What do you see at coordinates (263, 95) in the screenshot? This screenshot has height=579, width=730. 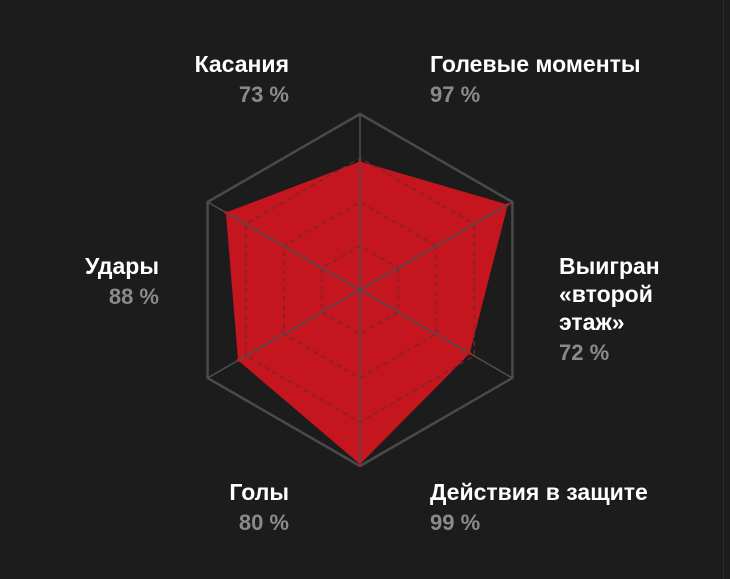 I see `axis-value: 73 %` at bounding box center [263, 95].